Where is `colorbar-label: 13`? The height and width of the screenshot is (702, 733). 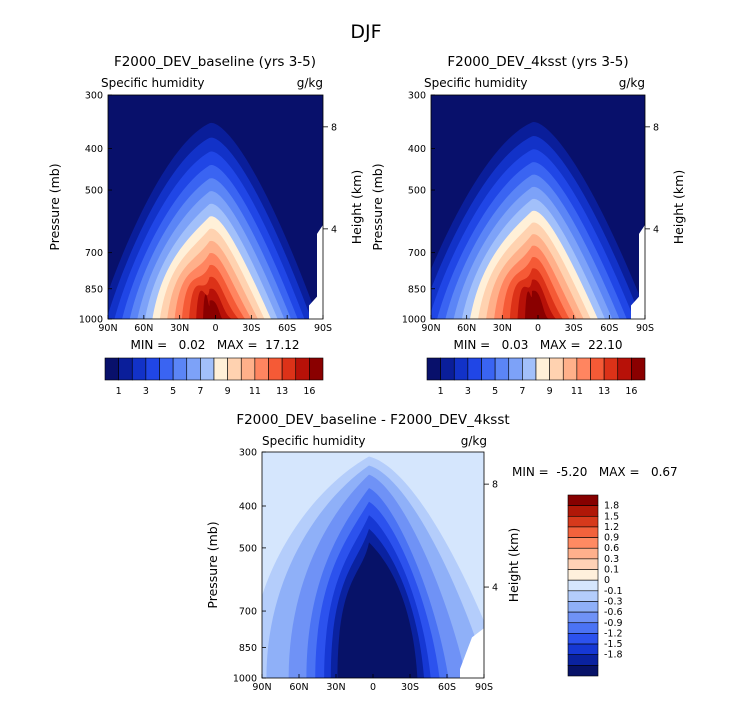 colorbar-label: 13 is located at coordinates (604, 391).